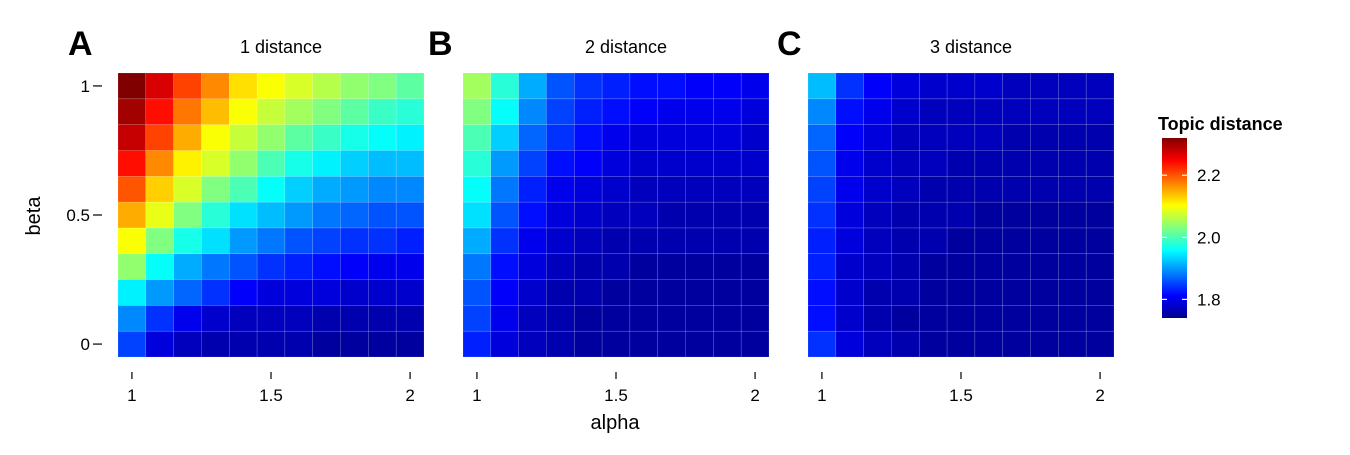 This screenshot has height=455, width=1350. Describe the element at coordinates (409, 395) in the screenshot. I see `x-tick-label: 2` at that location.